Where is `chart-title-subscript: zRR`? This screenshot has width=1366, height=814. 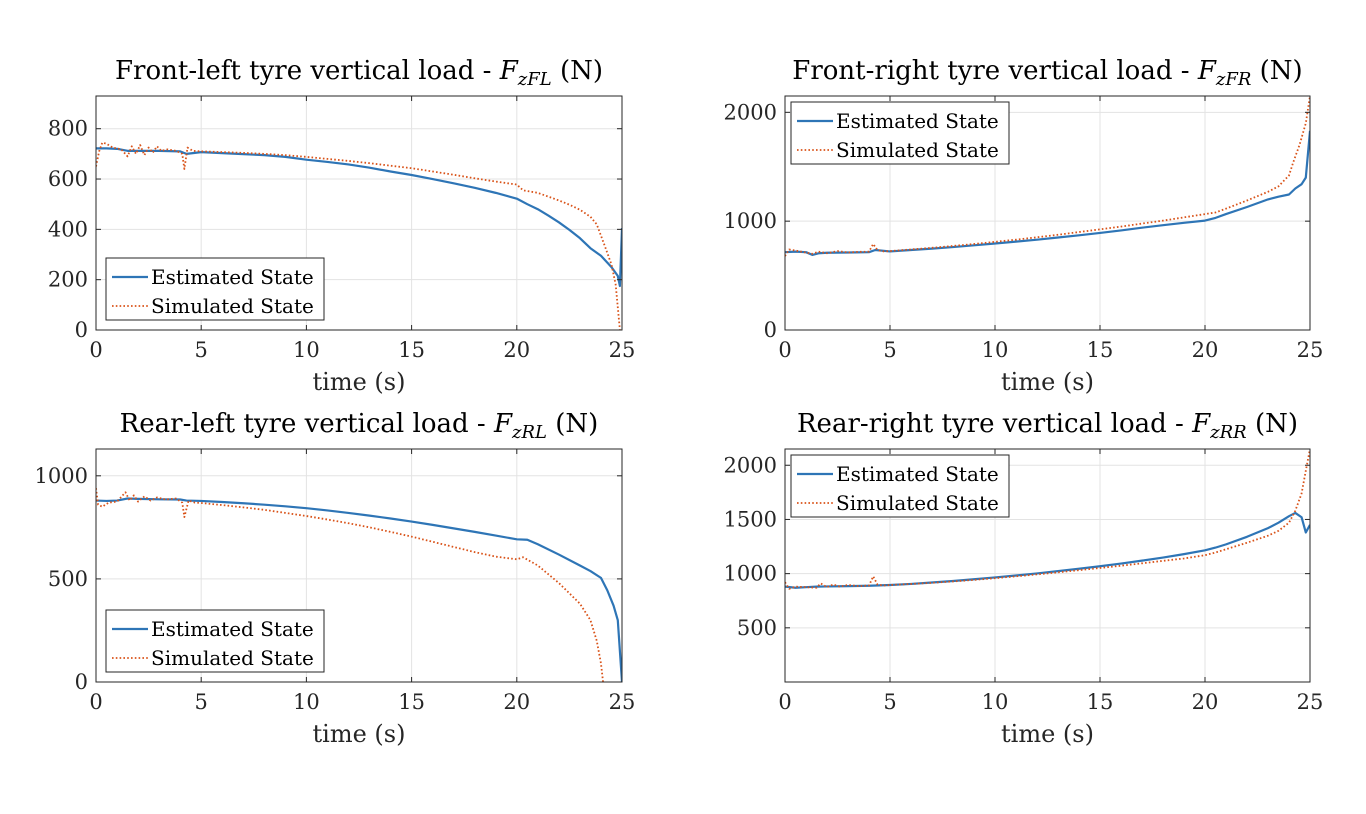
chart-title-subscript: zRR is located at coordinates (1228, 432).